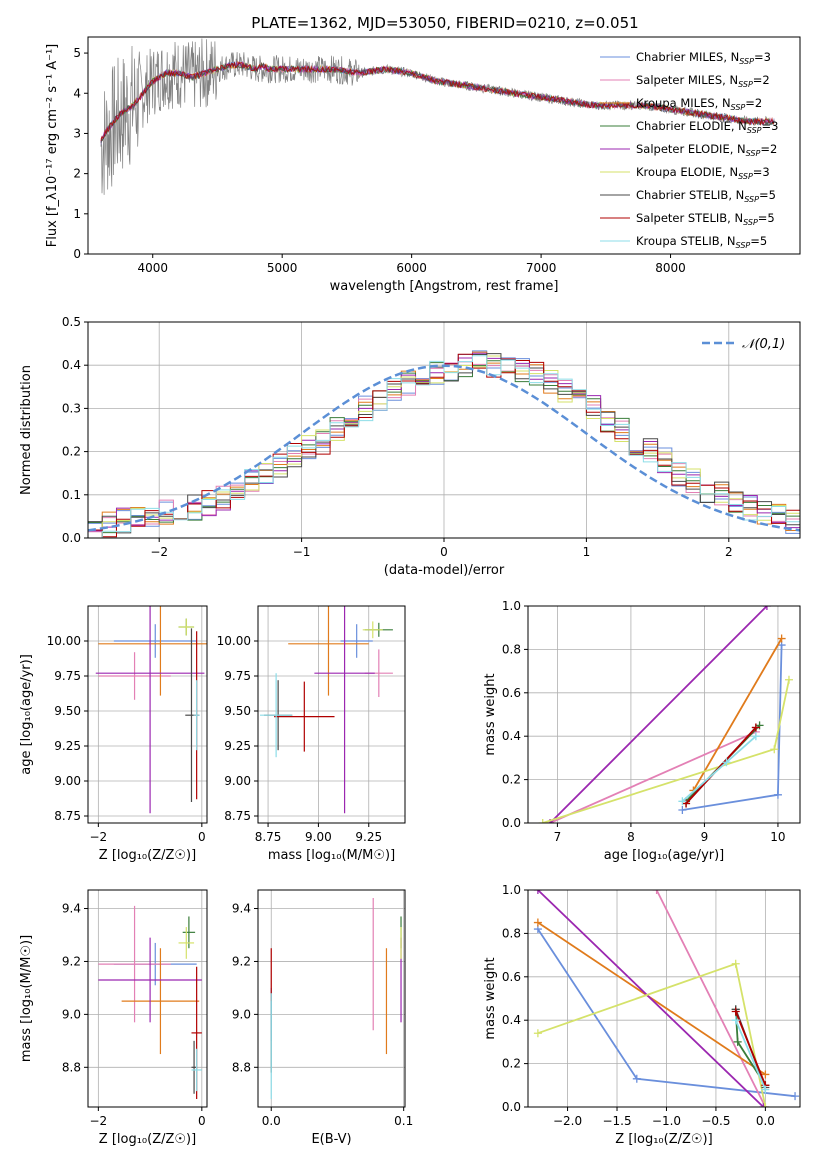 Image resolution: width=819 pixels, height=1170 pixels. Describe the element at coordinates (587, 552) in the screenshot. I see `x-tick-label: 1` at that location.